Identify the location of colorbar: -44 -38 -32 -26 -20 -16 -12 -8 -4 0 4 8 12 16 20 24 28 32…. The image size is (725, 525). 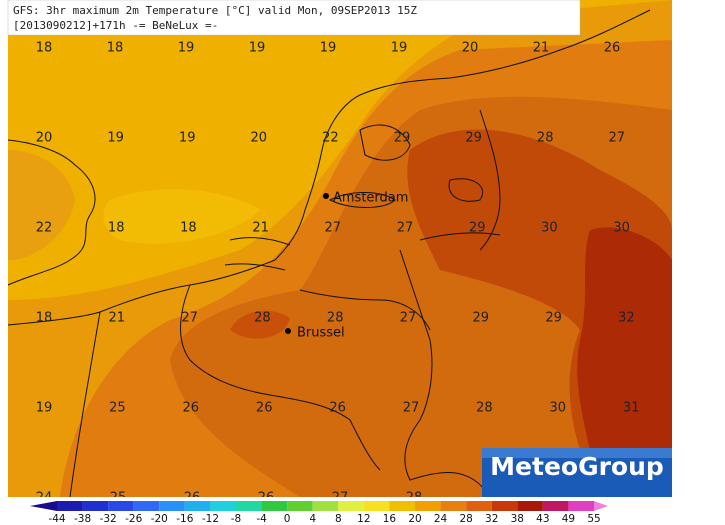
(319, 513).